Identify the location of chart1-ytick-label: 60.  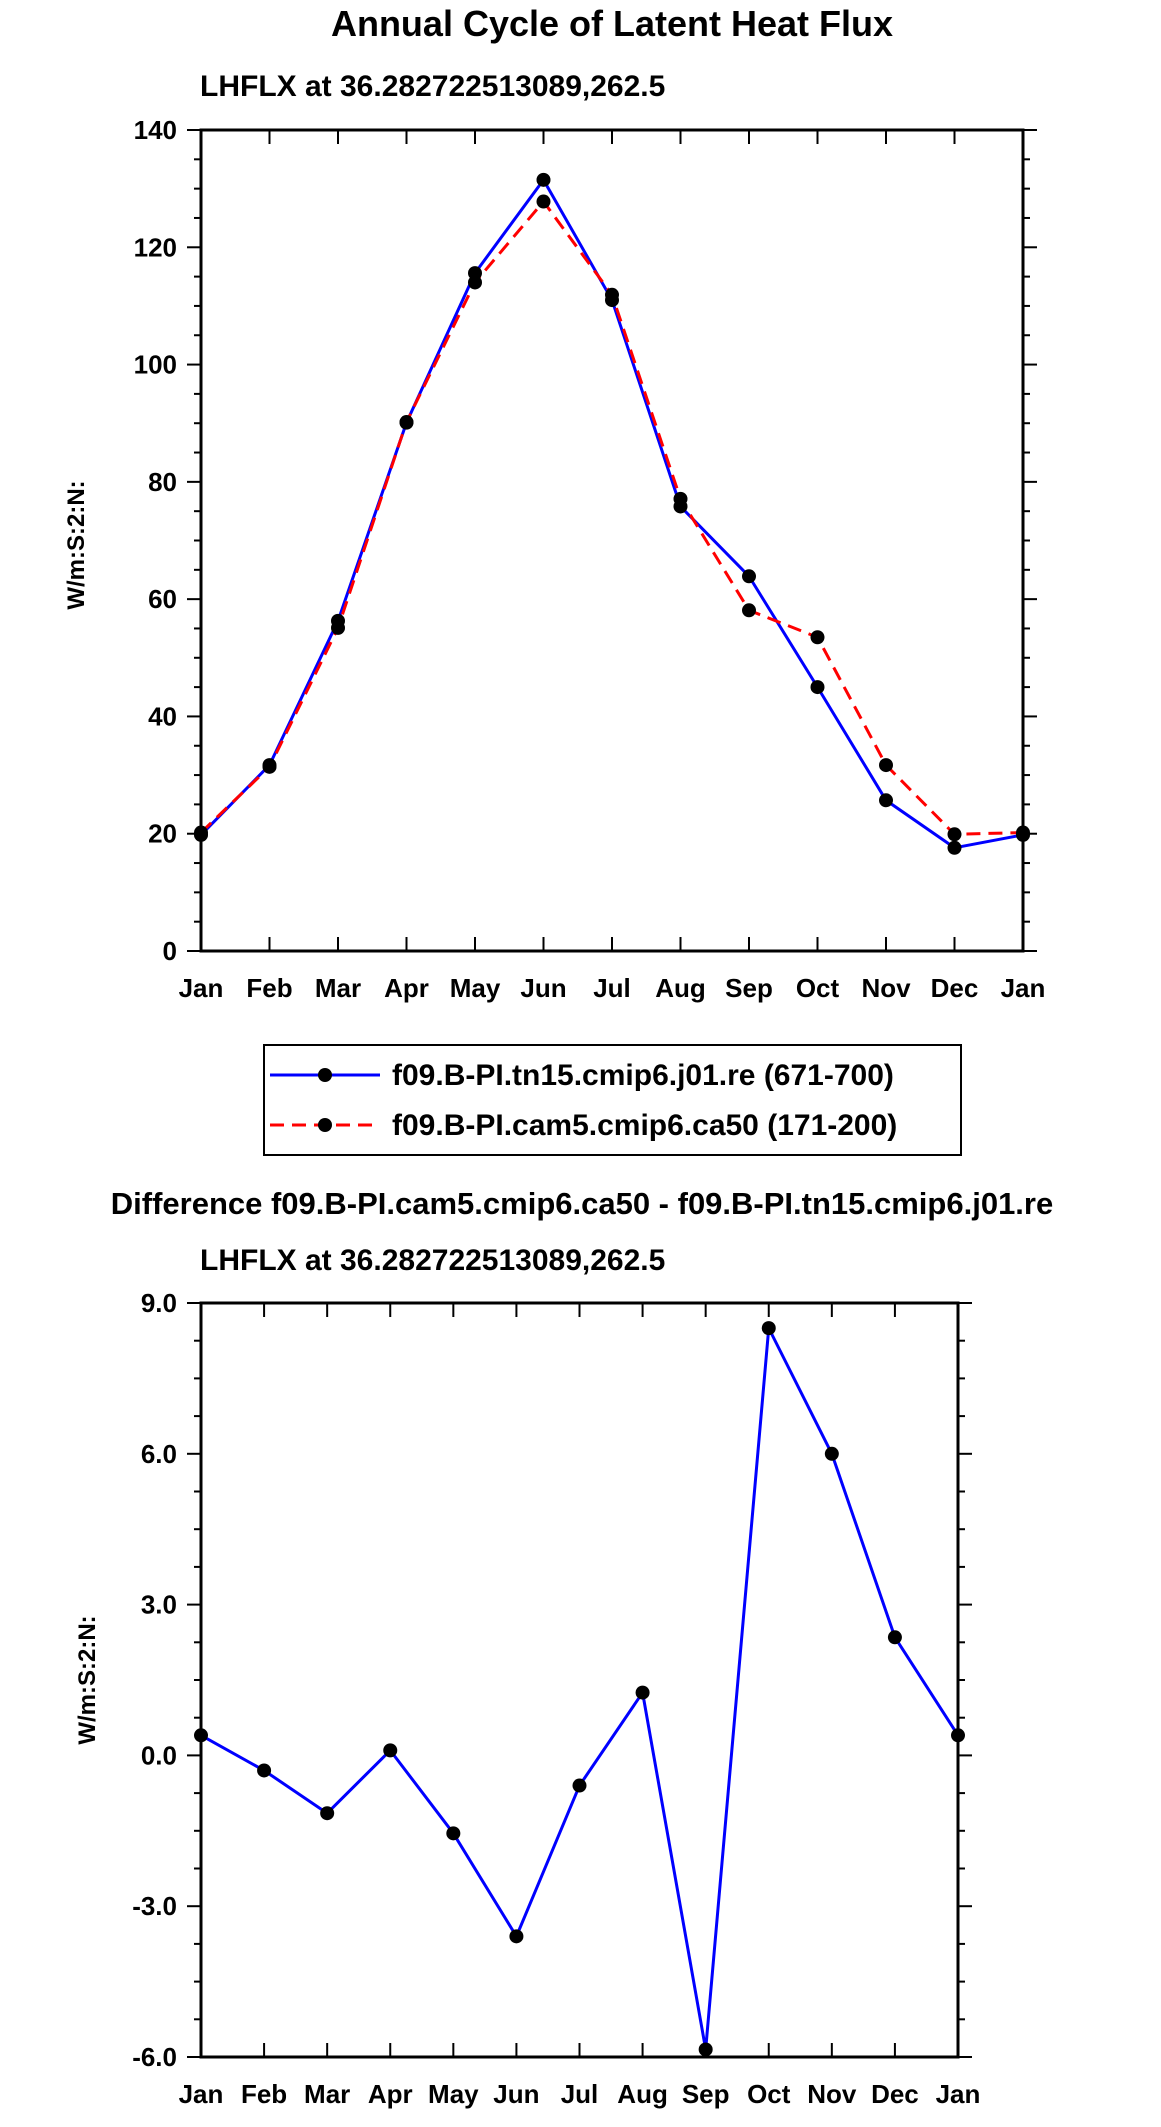
(162, 599).